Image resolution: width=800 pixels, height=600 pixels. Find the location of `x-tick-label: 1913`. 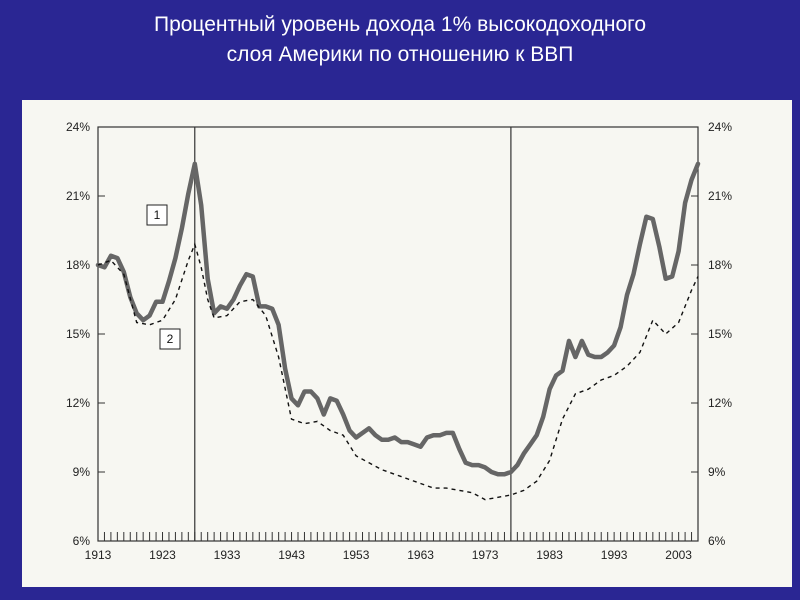

x-tick-label: 1913 is located at coordinates (98, 555).